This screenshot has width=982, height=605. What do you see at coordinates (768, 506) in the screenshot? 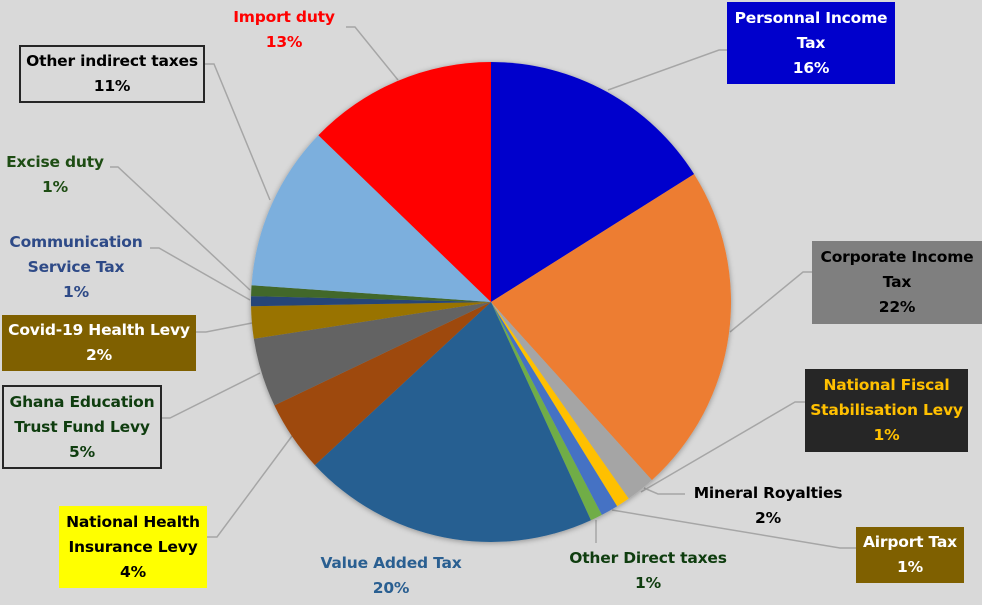
I see `data-label-mineral-royalties: Mineral Royalties 2%` at bounding box center [768, 506].